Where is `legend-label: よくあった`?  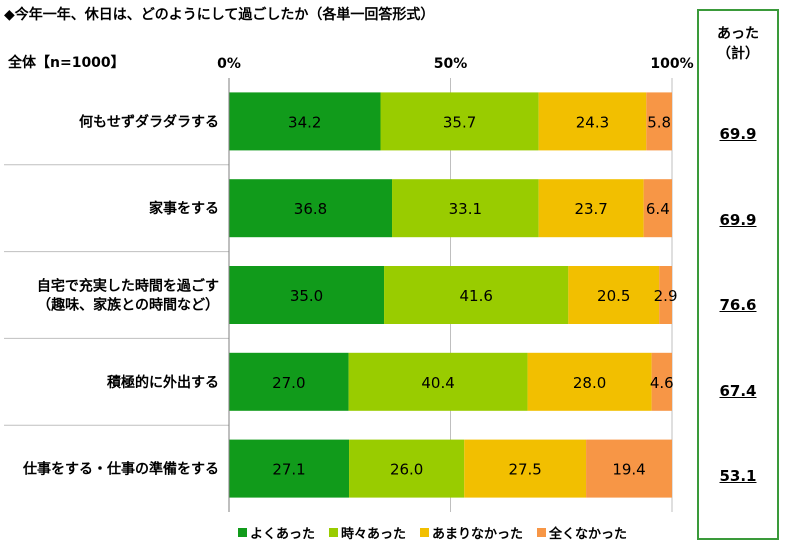
legend-label: よくあった is located at coordinates (283, 534).